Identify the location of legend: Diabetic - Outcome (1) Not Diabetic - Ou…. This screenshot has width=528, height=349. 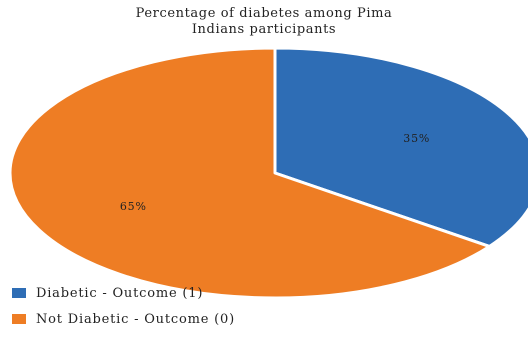
(123, 309).